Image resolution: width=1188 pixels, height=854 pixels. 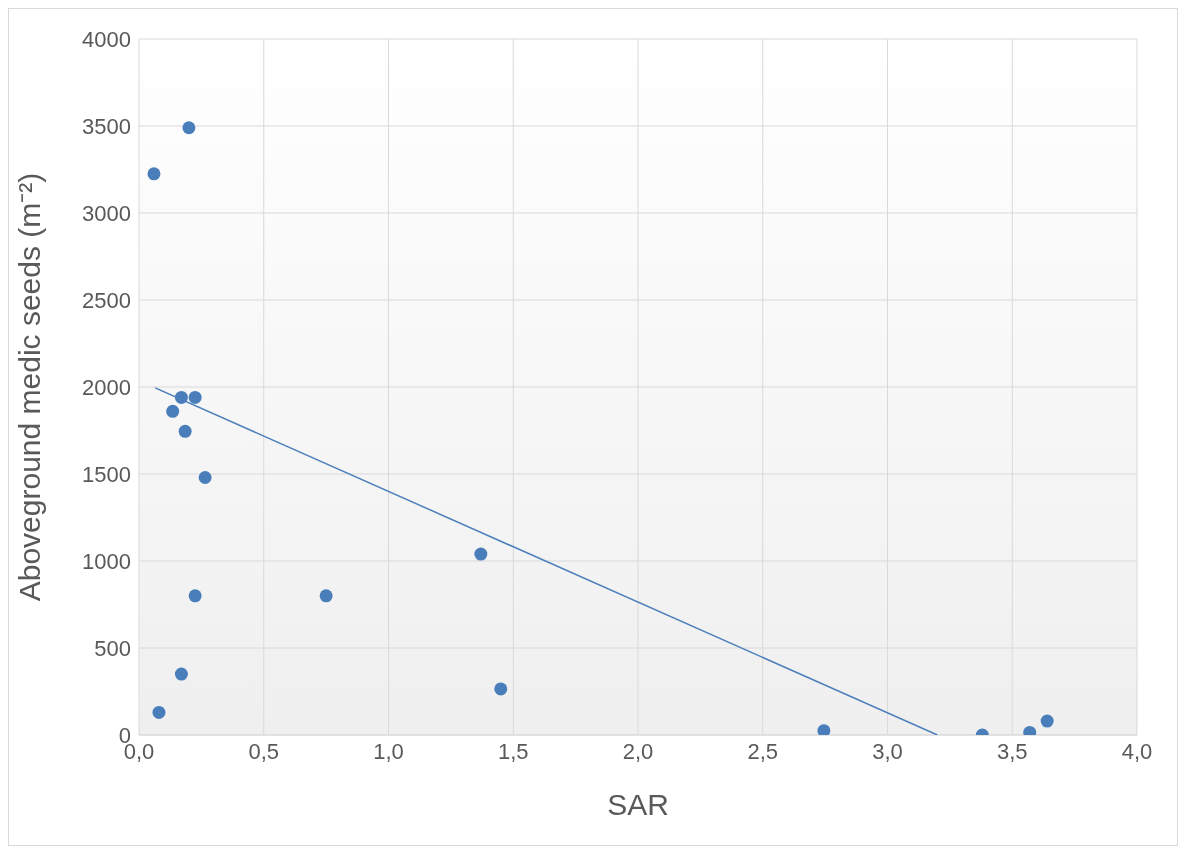 I want to click on y-tick-label: 500, so click(x=112, y=648).